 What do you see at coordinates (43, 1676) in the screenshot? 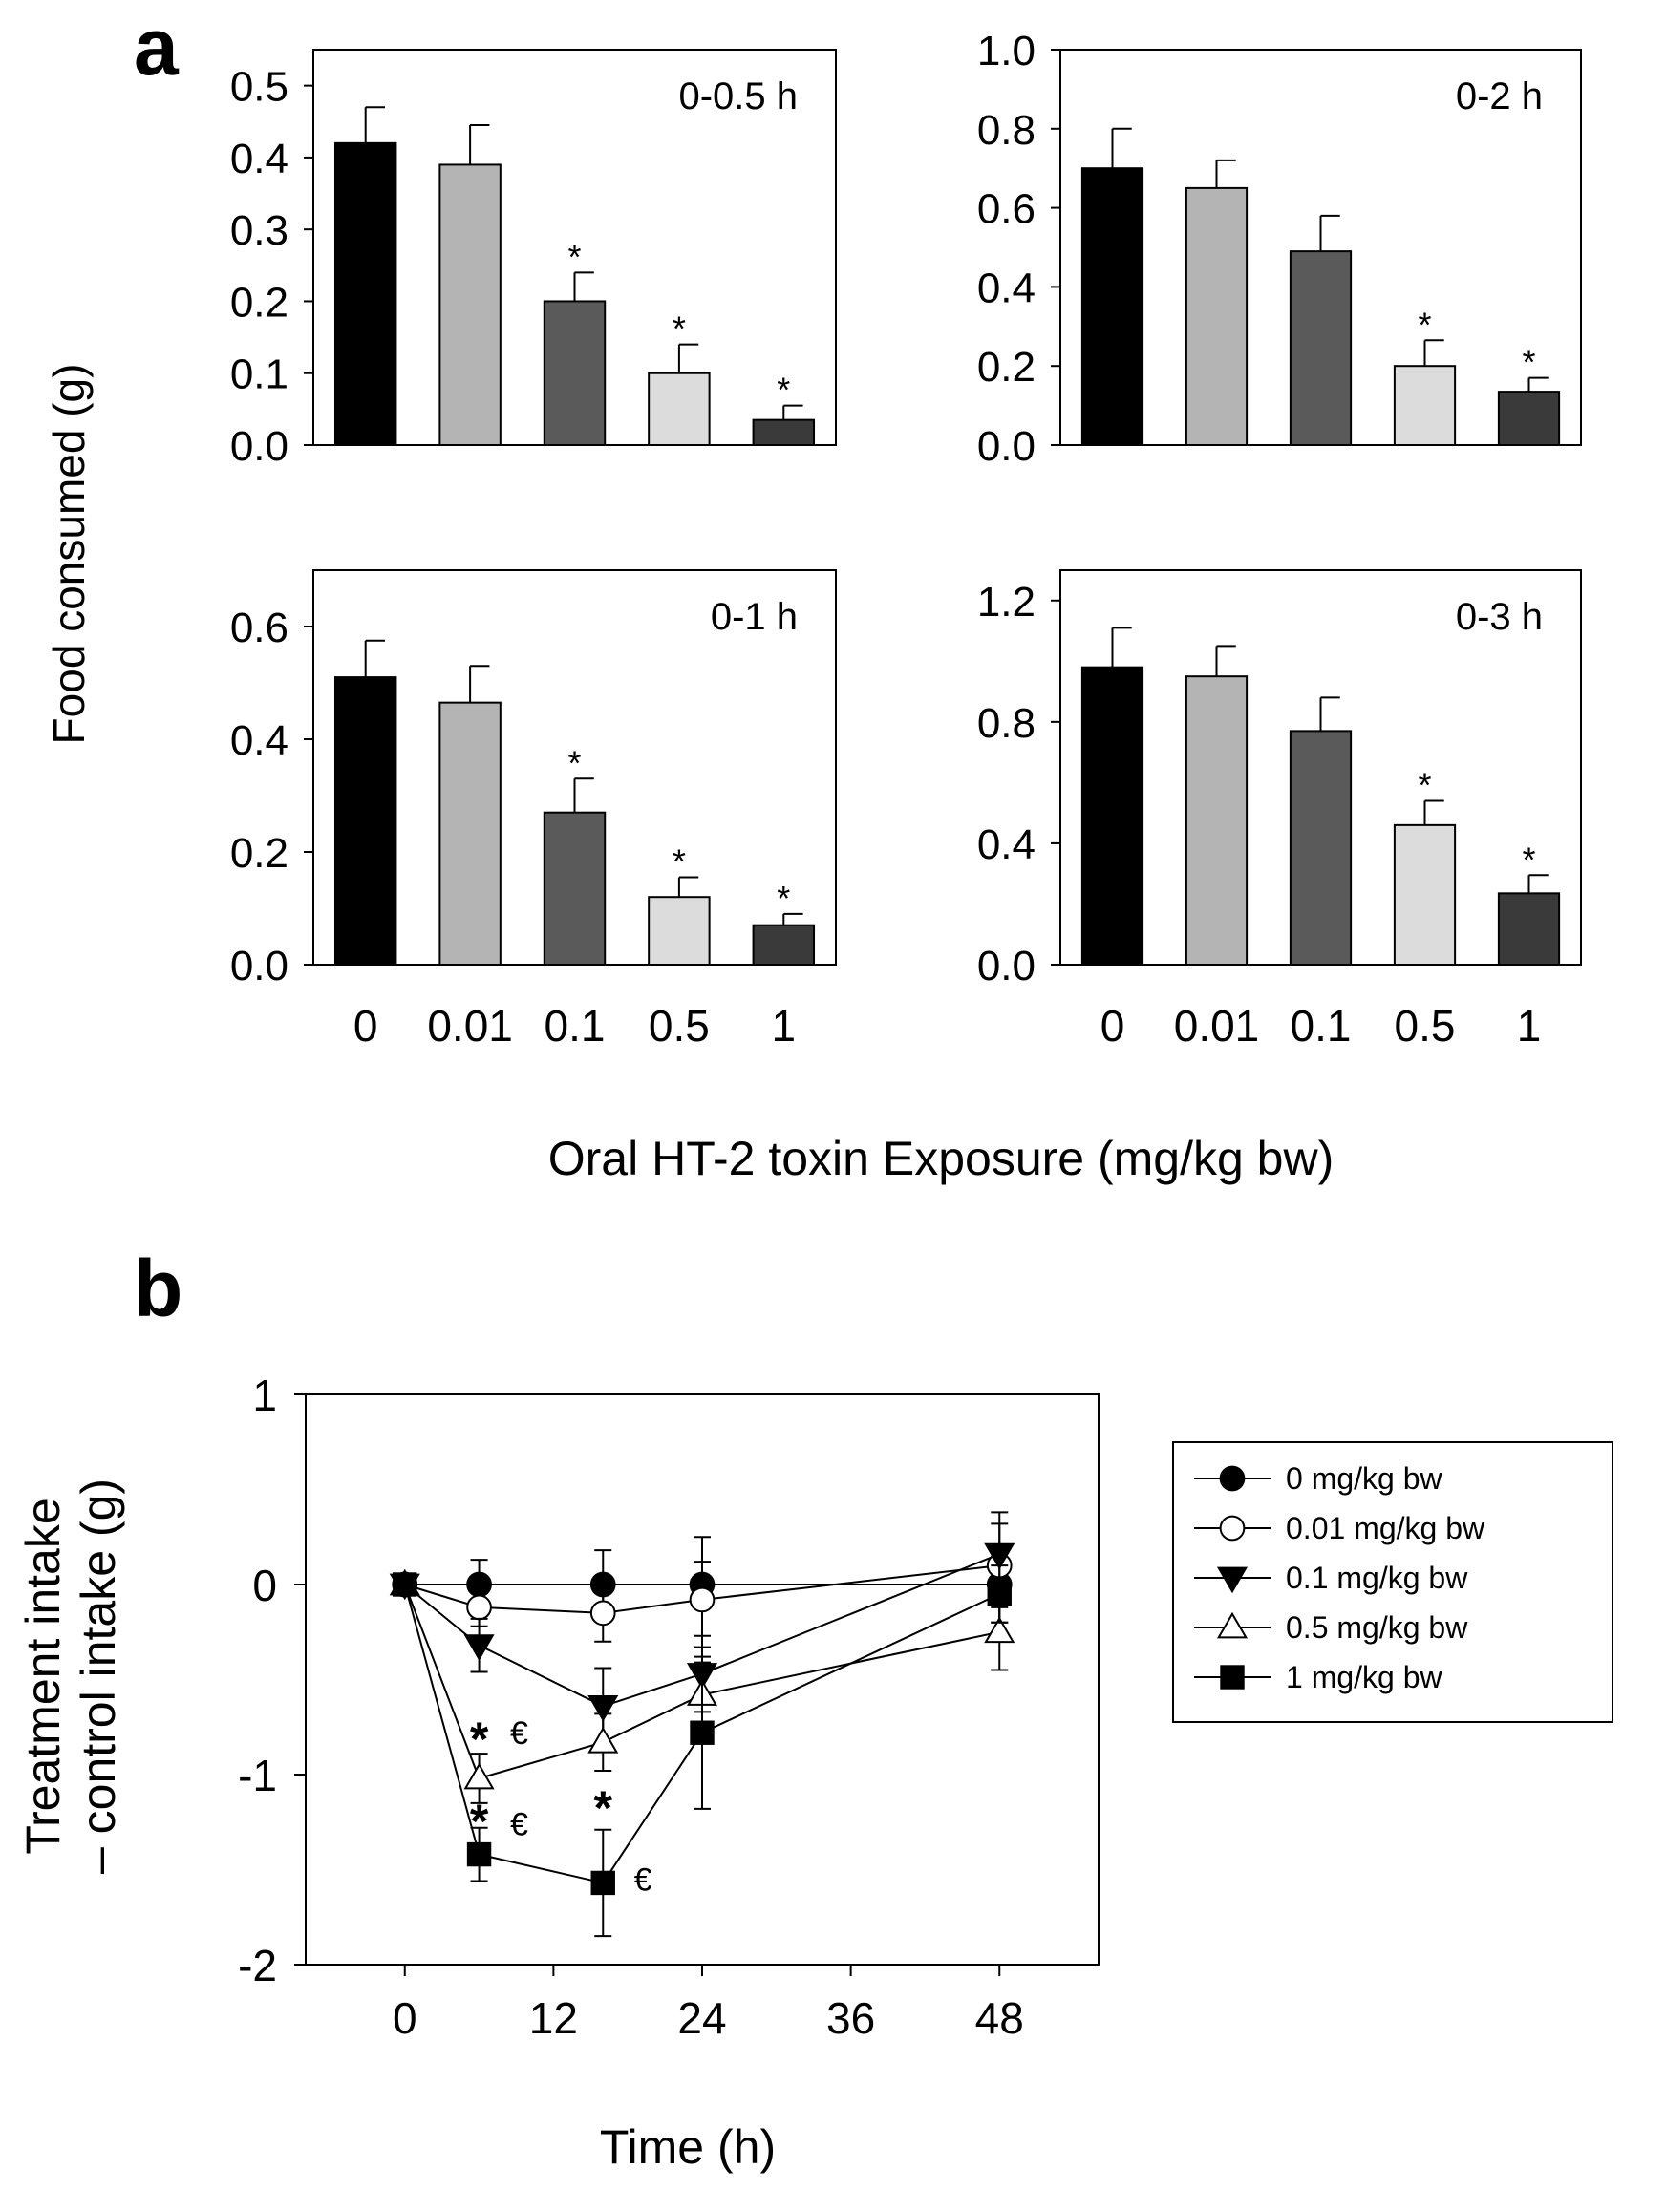
I see `panel-b-ylabel-line1: Treatment intake` at bounding box center [43, 1676].